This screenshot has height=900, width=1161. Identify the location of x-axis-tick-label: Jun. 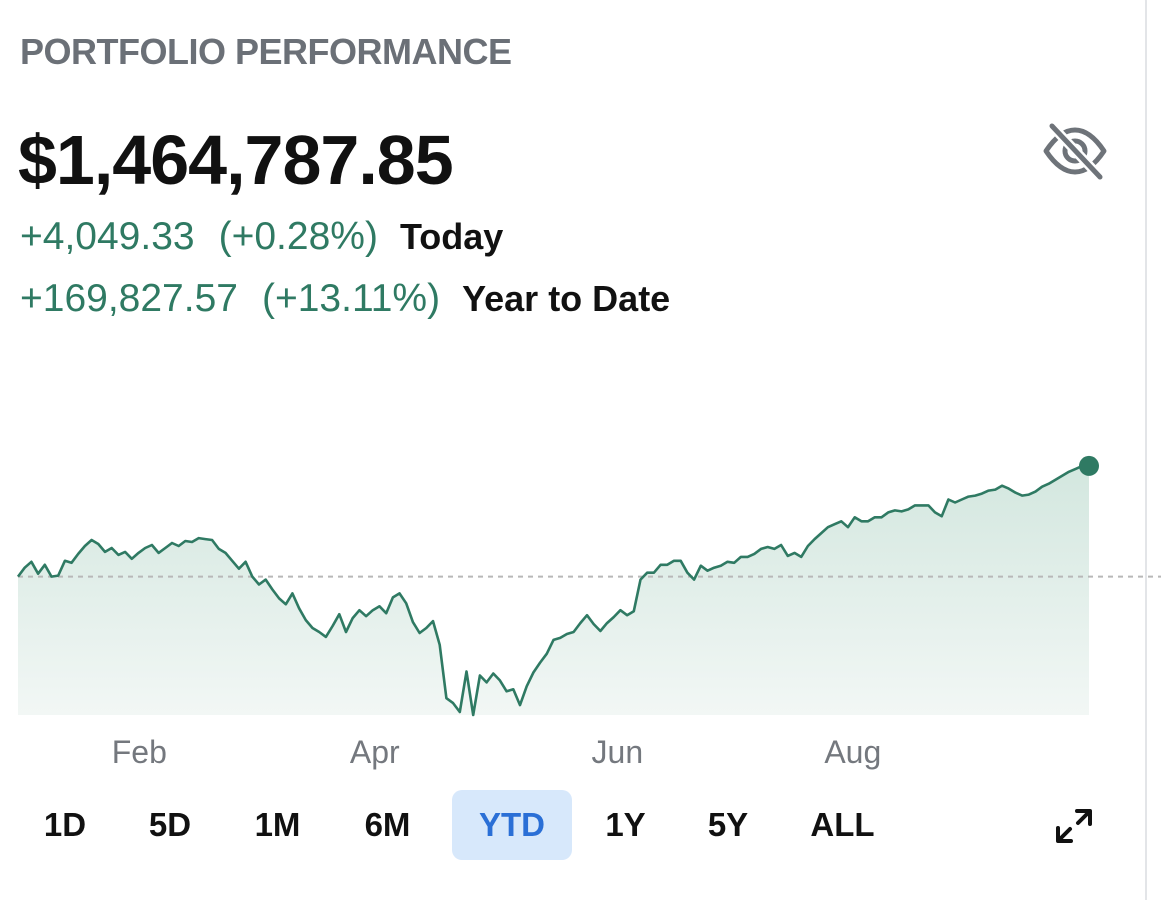
(618, 752).